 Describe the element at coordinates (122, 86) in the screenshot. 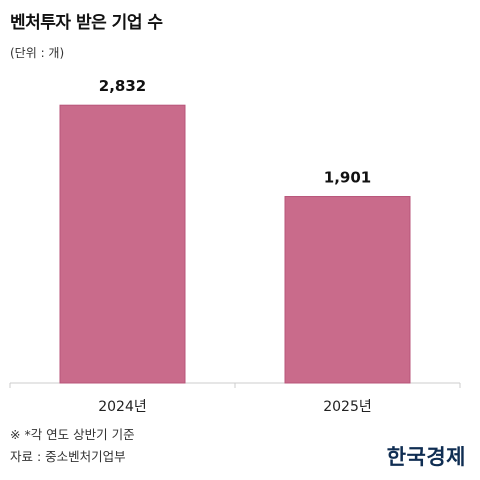

I see `data-label: 2,832` at that location.